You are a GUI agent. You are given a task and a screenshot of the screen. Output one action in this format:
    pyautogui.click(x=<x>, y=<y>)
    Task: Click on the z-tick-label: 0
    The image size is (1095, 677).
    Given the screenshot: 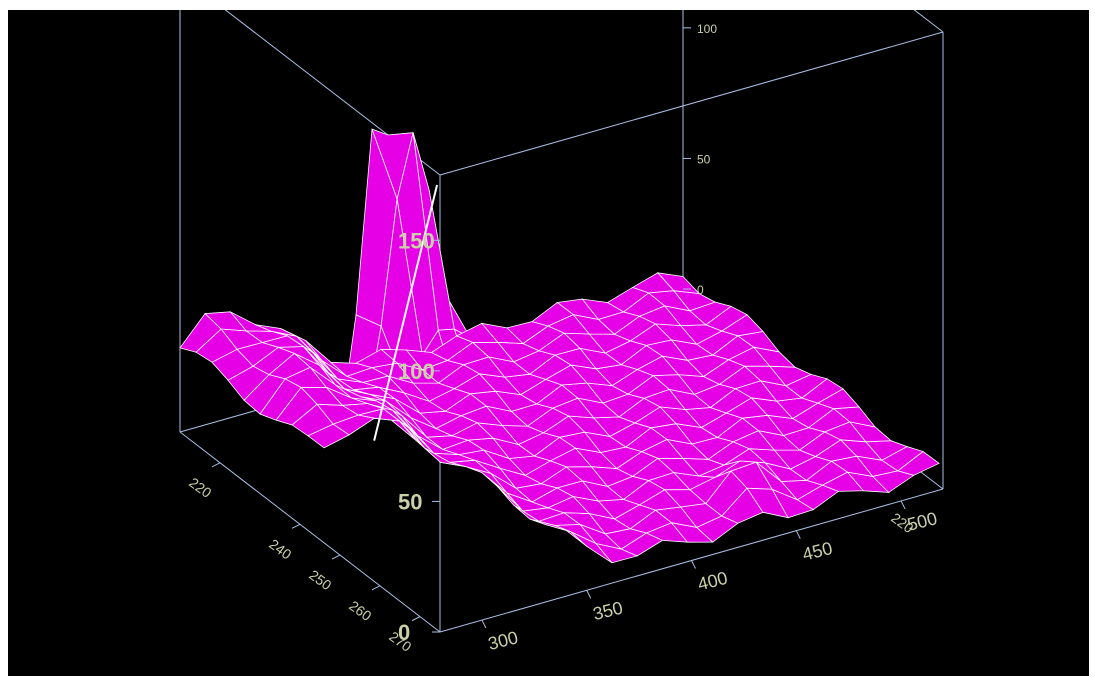 What is the action you would take?
    pyautogui.click(x=404, y=632)
    